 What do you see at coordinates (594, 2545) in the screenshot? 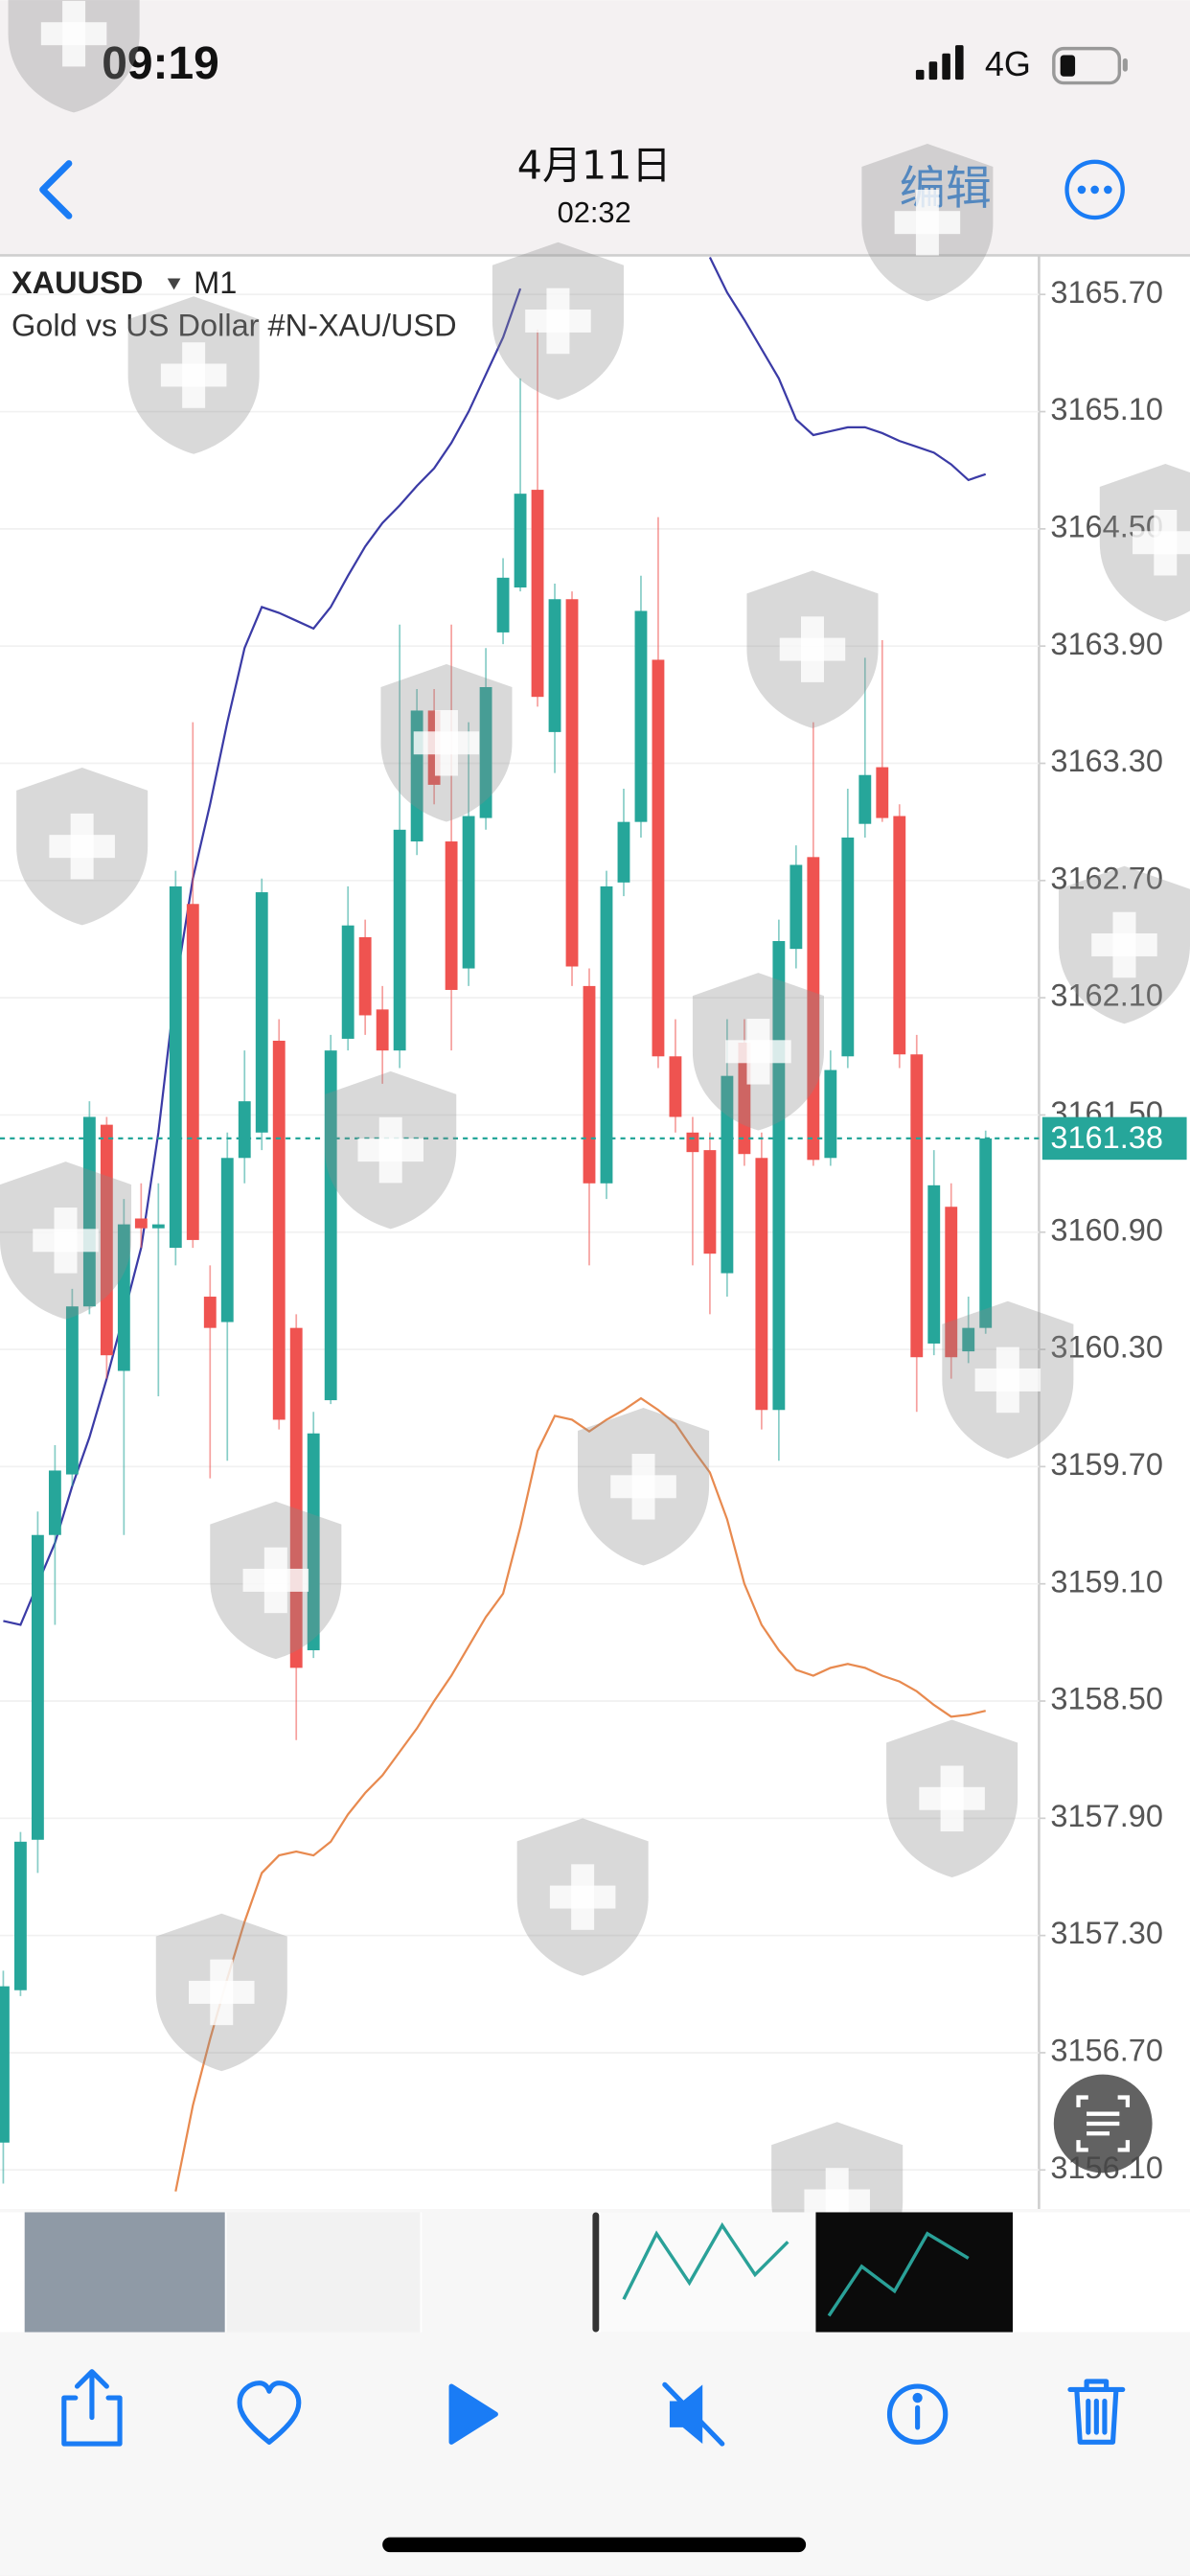
I see `home-indicator` at bounding box center [594, 2545].